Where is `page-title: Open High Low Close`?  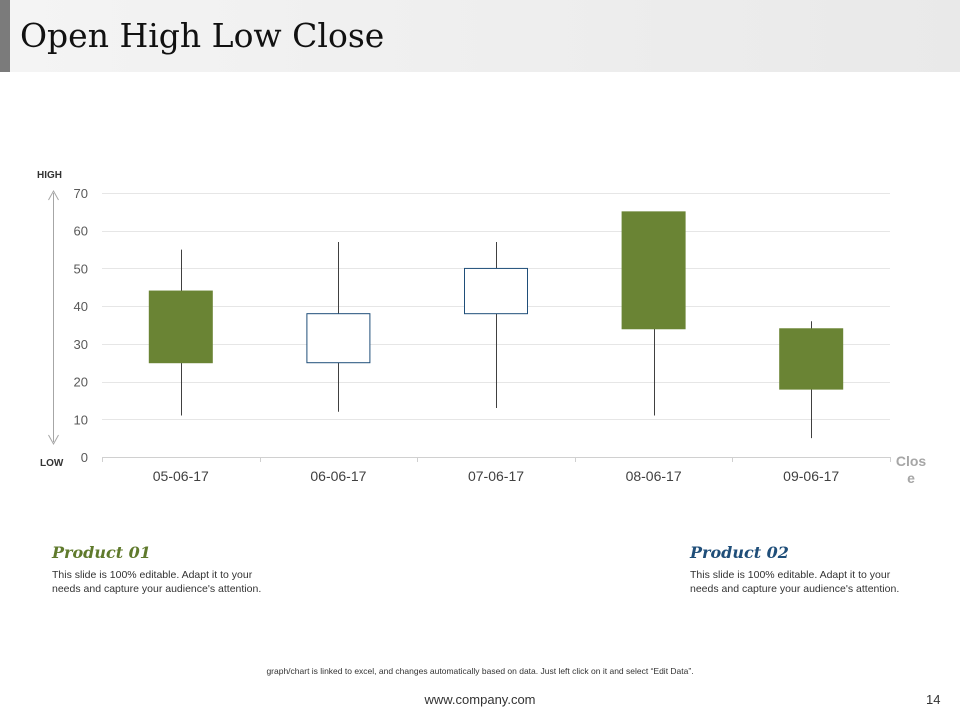
page-title: Open High Low Close is located at coordinates (202, 35).